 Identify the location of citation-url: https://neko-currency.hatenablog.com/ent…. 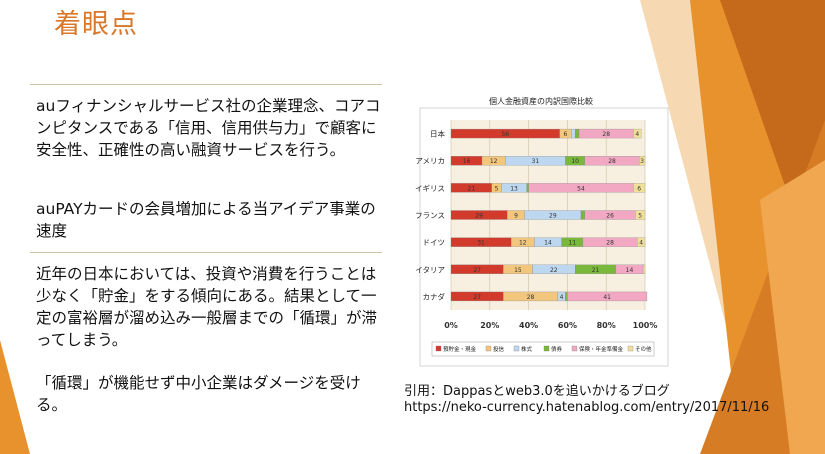
(587, 407).